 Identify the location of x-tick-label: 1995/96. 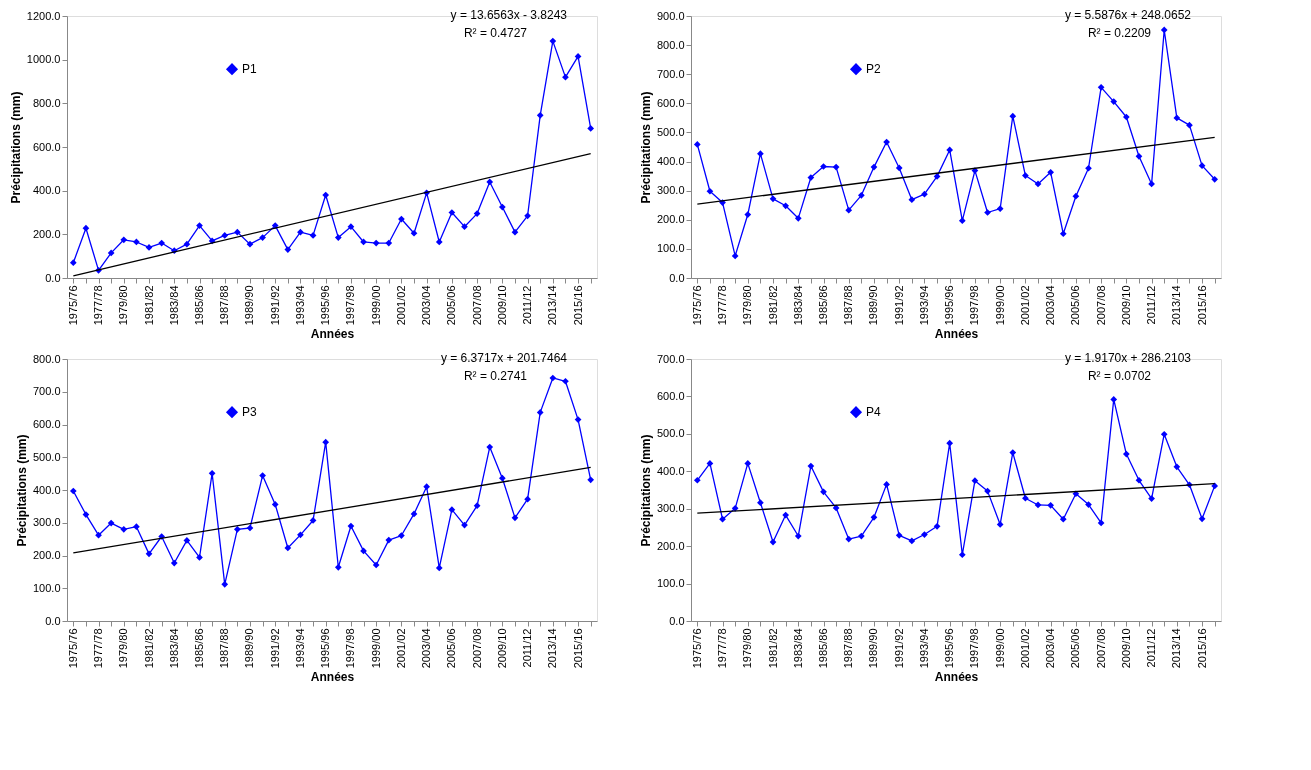
(325, 305).